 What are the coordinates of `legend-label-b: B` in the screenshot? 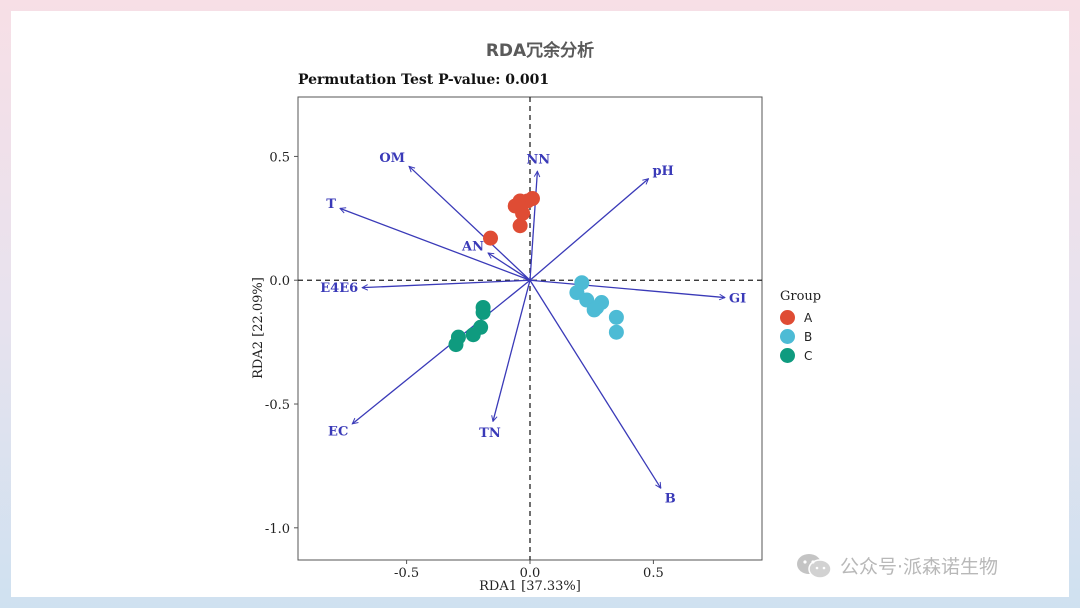 It's located at (808, 336).